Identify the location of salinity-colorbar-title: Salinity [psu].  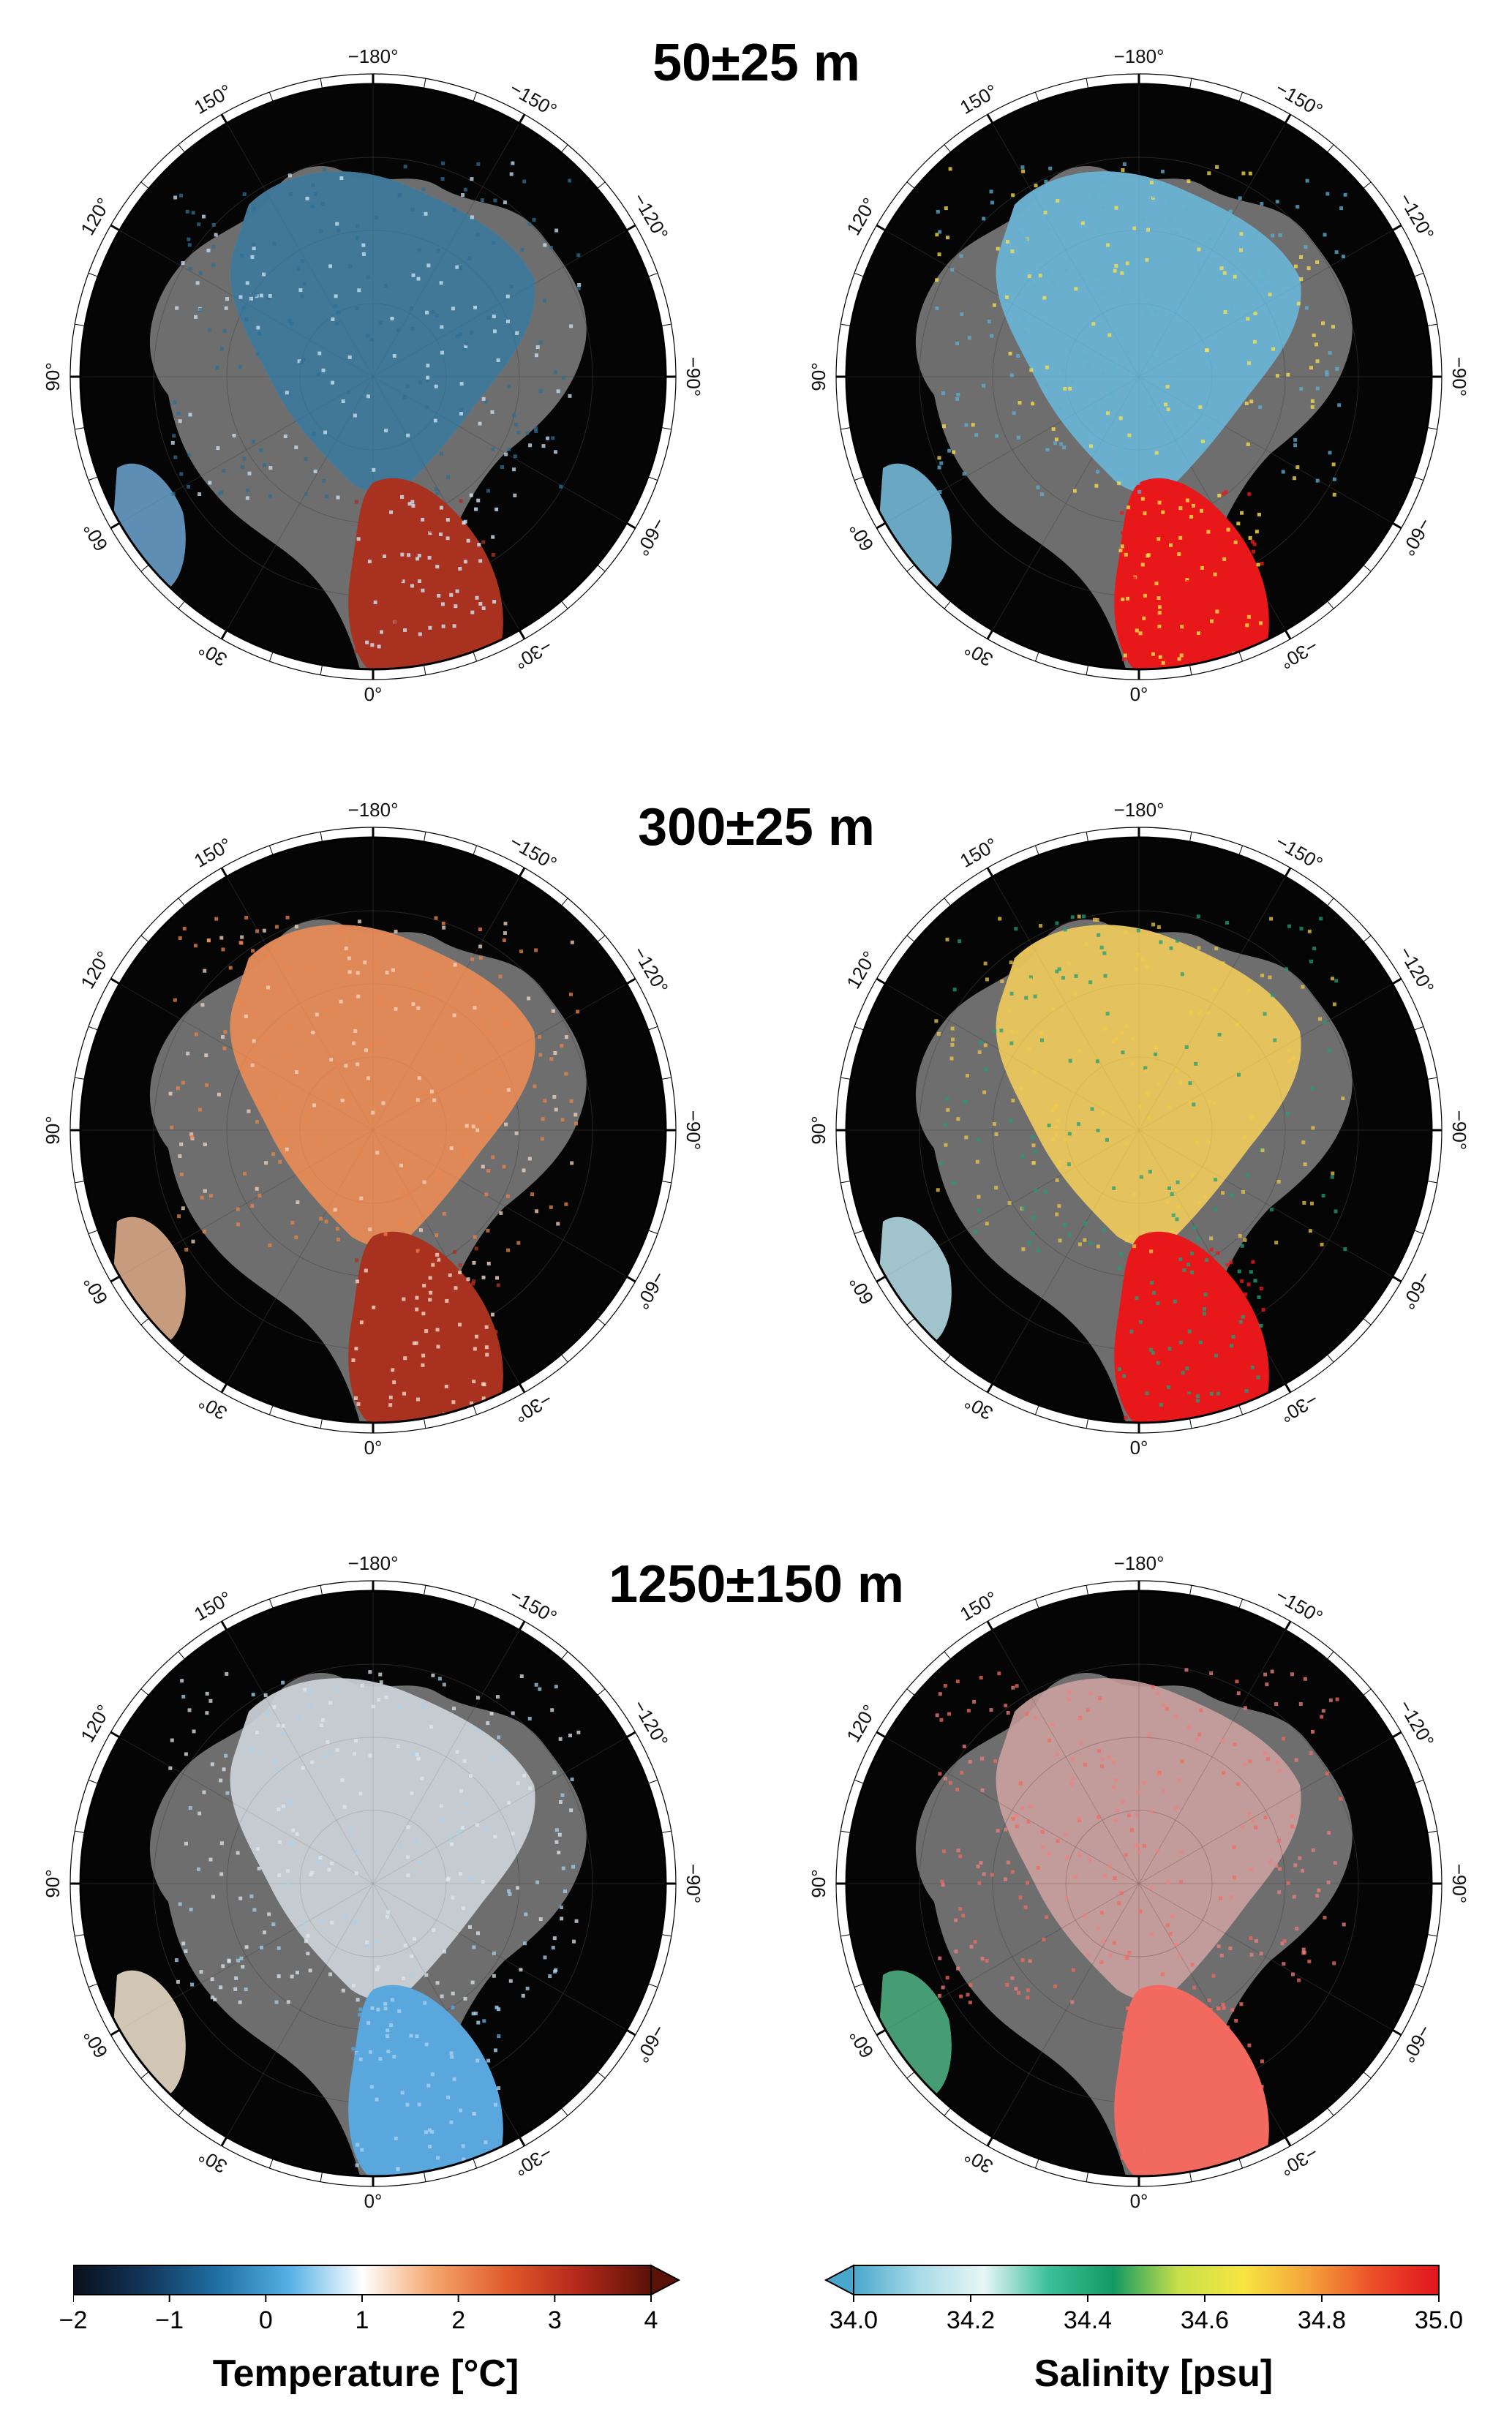
(1154, 2373).